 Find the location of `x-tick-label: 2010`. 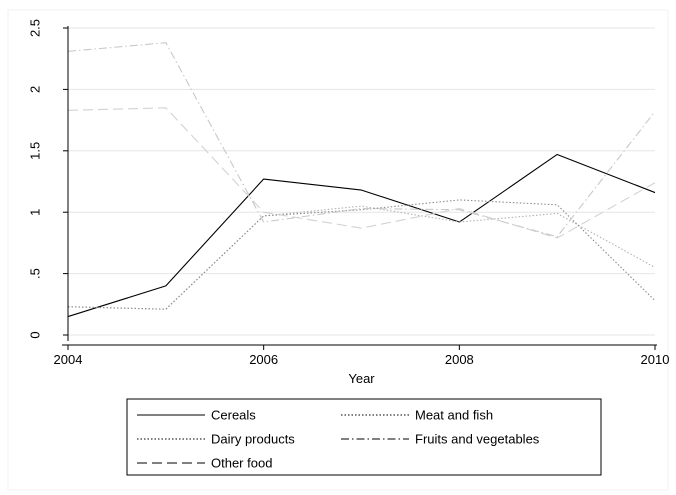

x-tick-label: 2010 is located at coordinates (655, 359).